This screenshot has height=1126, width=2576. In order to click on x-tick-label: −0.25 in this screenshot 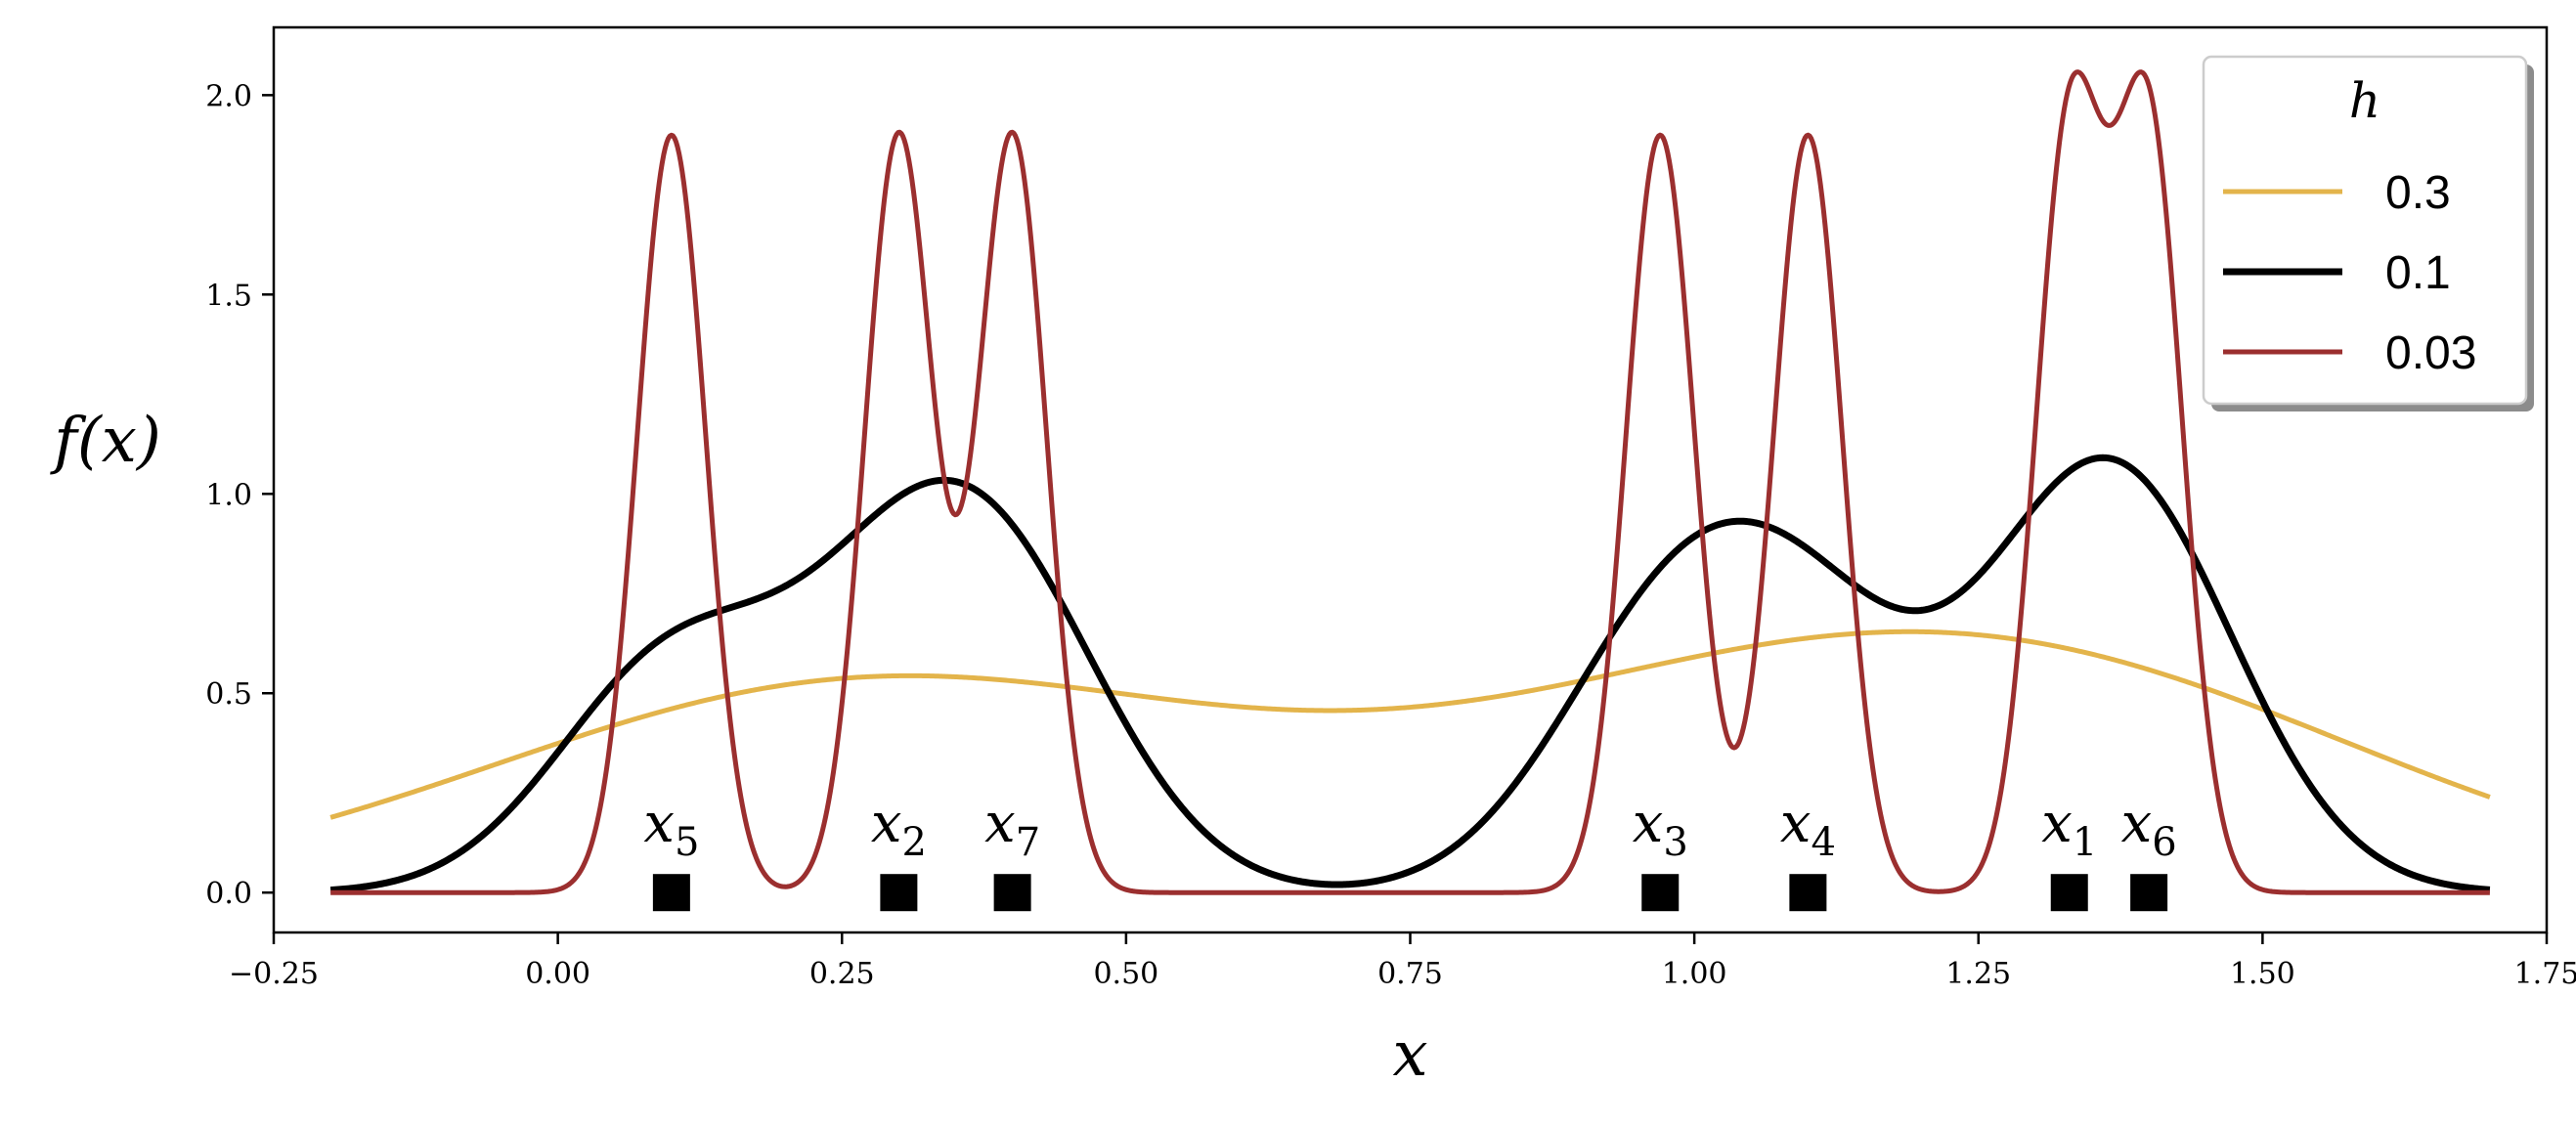, I will do `click(274, 974)`.